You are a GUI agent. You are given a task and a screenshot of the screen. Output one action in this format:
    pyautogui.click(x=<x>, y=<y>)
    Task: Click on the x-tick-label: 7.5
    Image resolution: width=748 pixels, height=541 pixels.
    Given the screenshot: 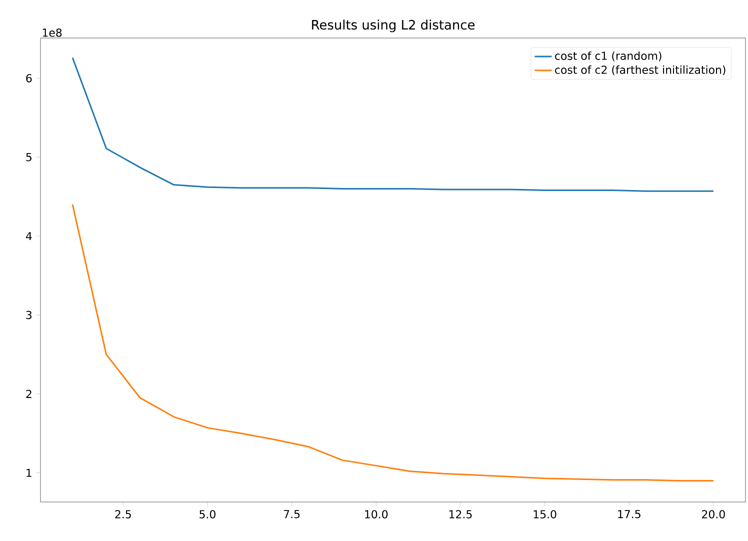 What is the action you would take?
    pyautogui.click(x=292, y=514)
    